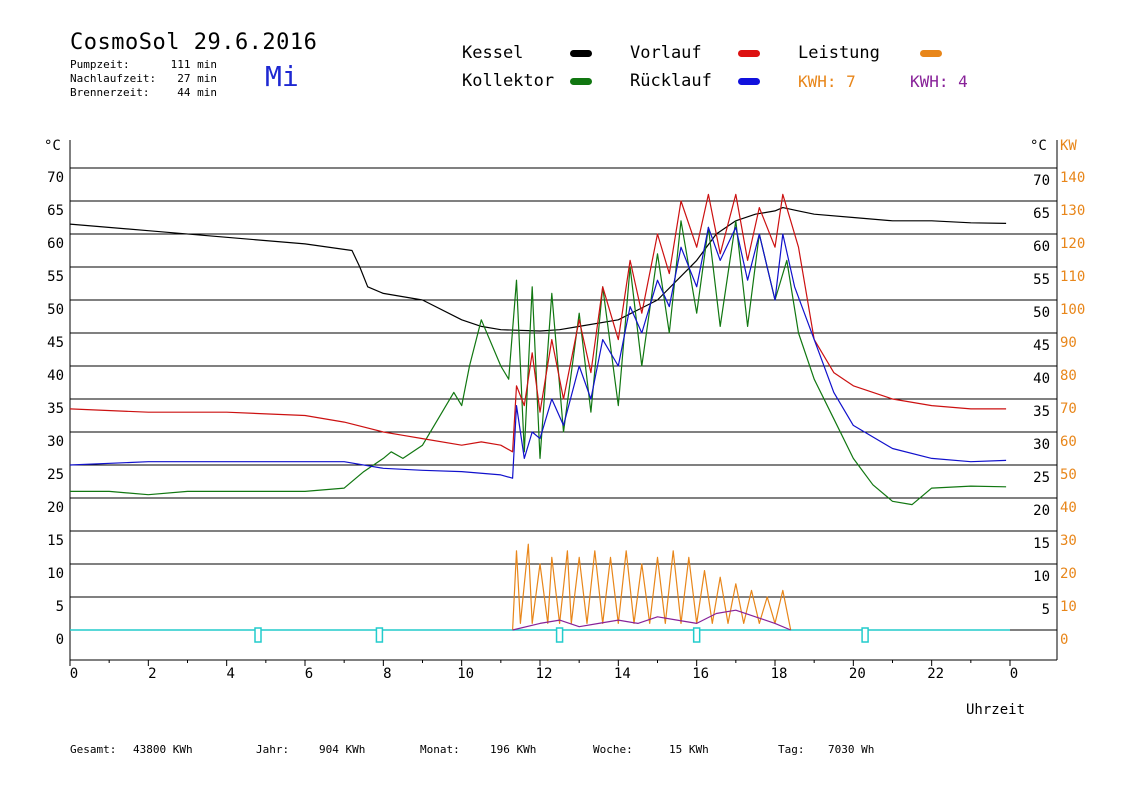 Image resolution: width=1148 pixels, height=812 pixels. Describe the element at coordinates (1041, 280) in the screenshot. I see `y-tick-right-55: 55` at that location.